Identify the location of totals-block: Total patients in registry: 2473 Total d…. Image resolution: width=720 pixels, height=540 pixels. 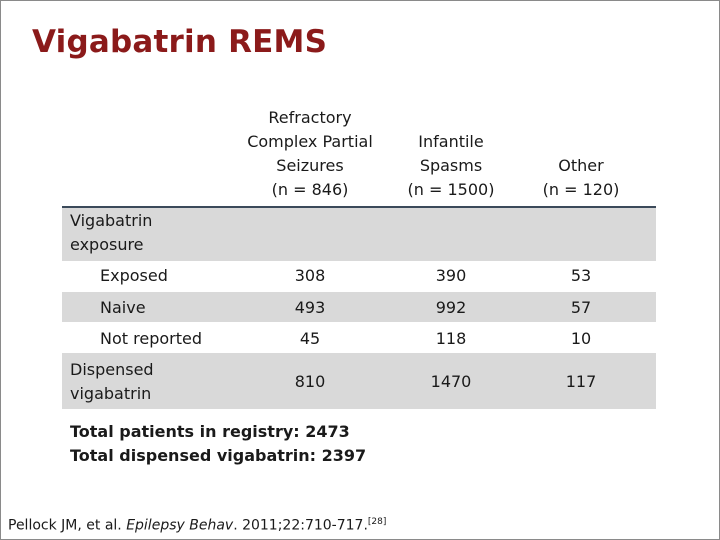
(218, 444).